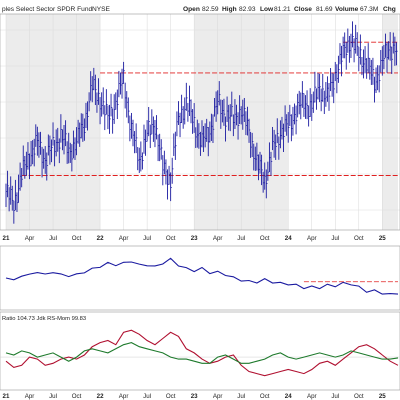 The height and width of the screenshot is (400, 400). I want to click on rs-ratio-momentum-panel, so click(200, 353).